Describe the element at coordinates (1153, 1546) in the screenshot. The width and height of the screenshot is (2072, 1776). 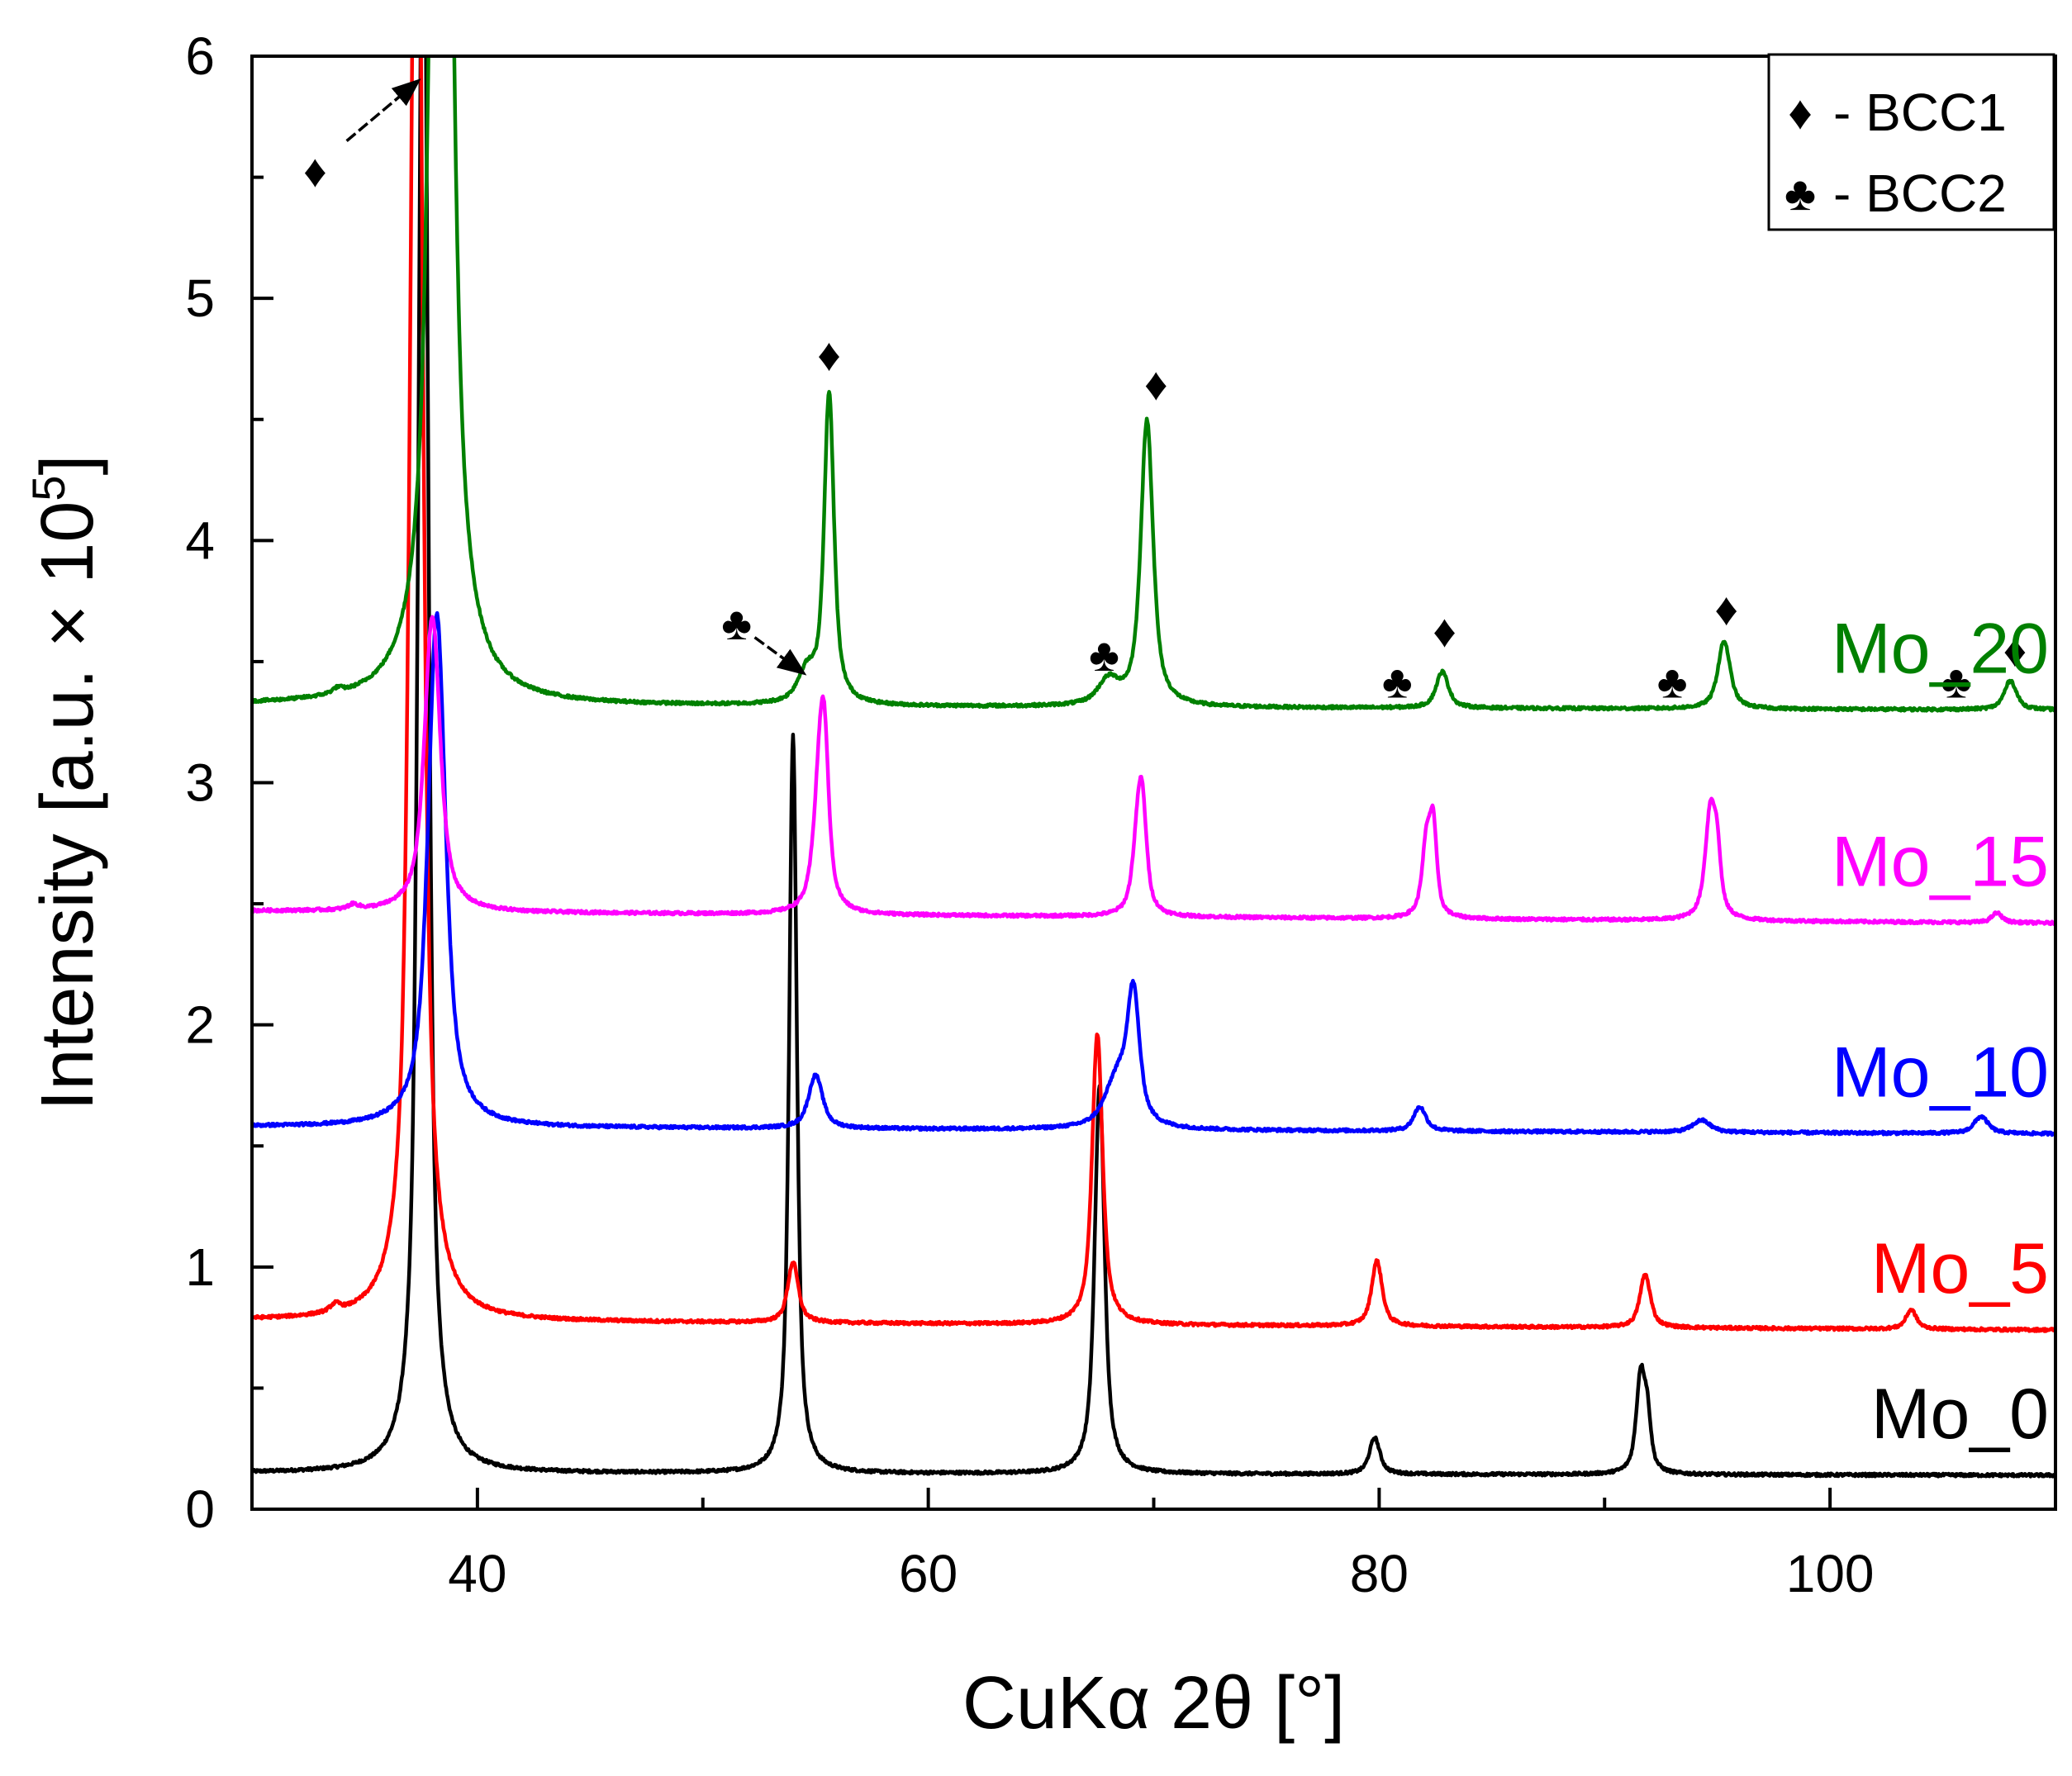
I see `x-axis: 40 60 80 100` at that location.